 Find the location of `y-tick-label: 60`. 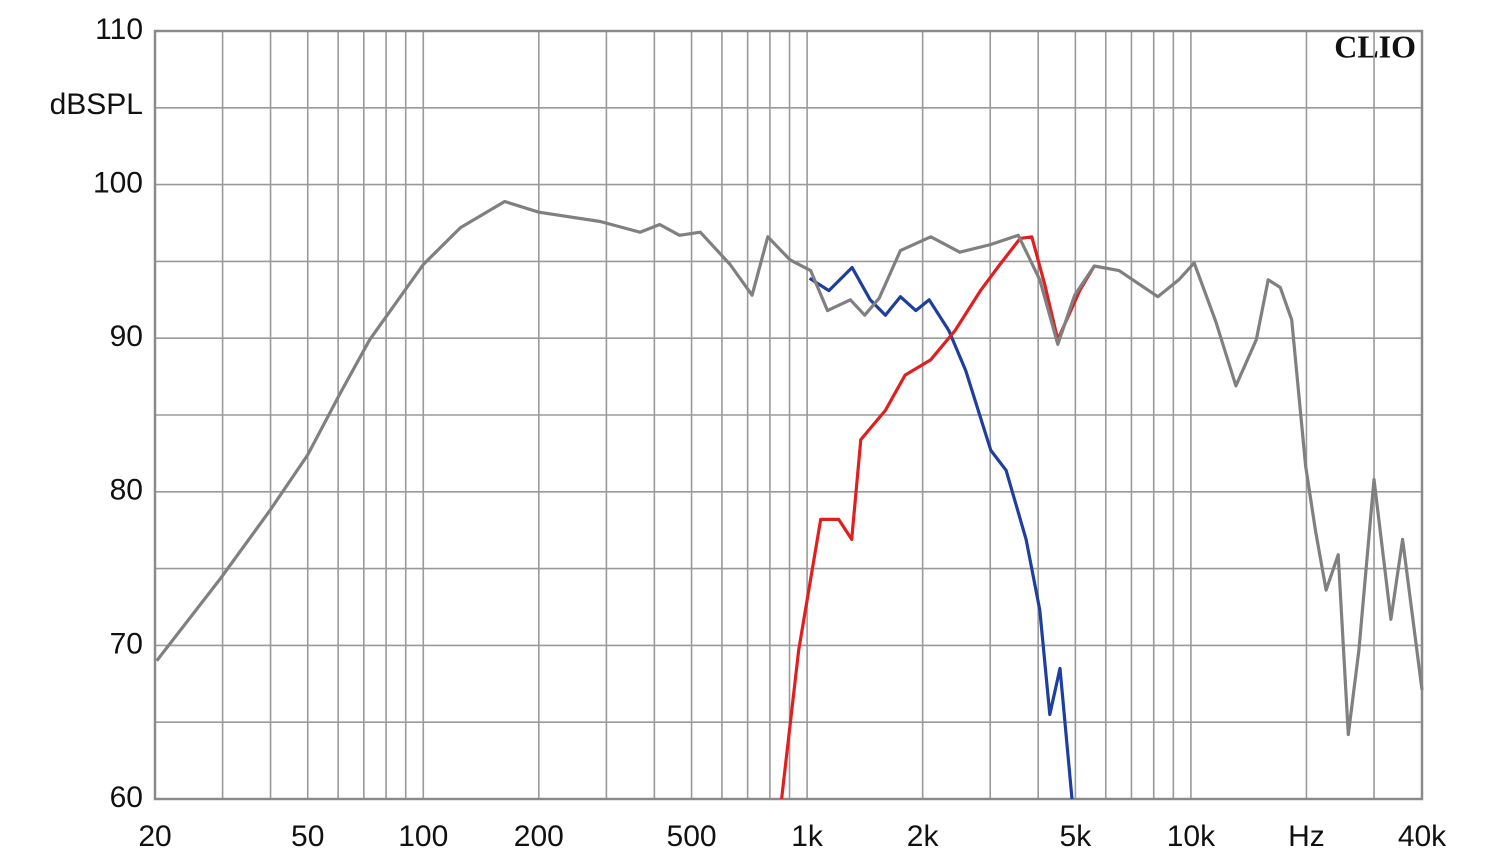

y-tick-label: 60 is located at coordinates (126, 797).